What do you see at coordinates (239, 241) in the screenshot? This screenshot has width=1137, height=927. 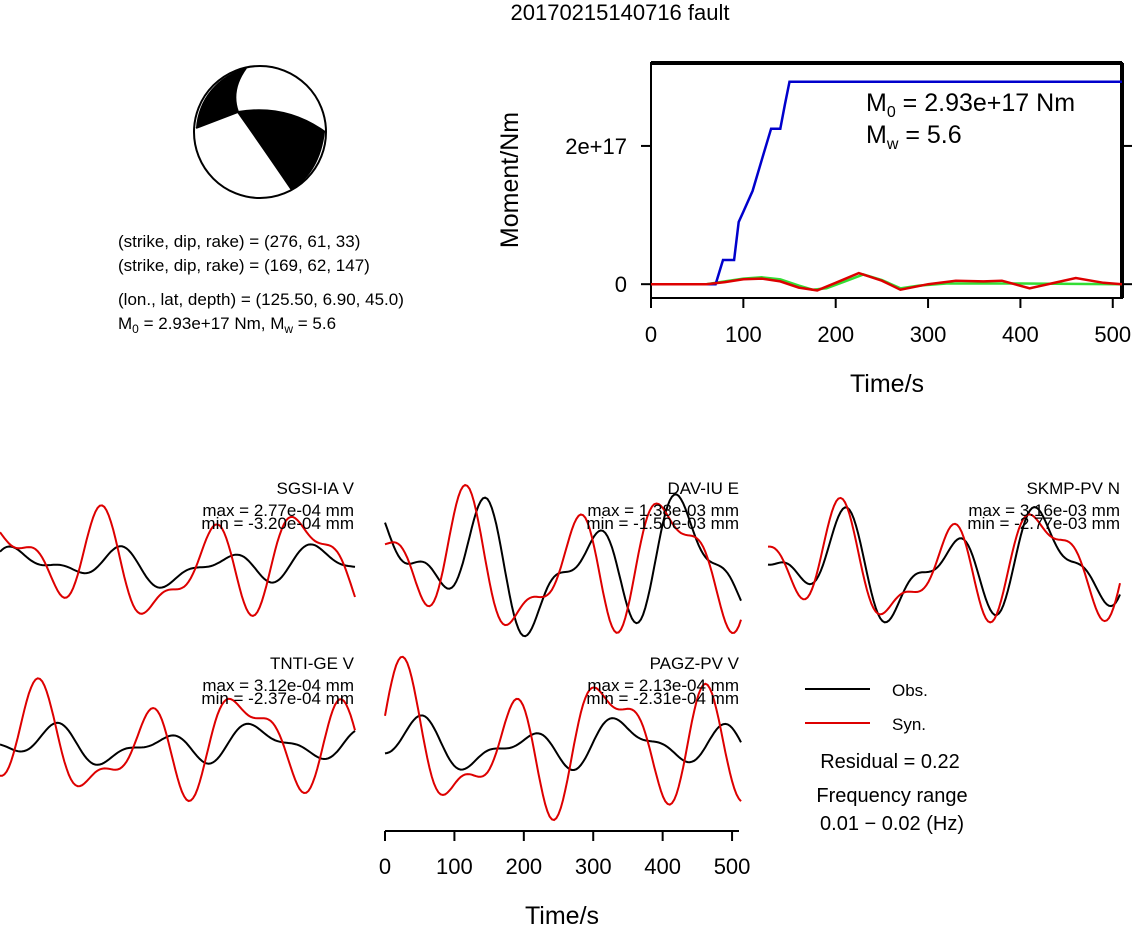 I see `nodal-plane-1: (strike, dip, rake) = (276, 61, 33)` at bounding box center [239, 241].